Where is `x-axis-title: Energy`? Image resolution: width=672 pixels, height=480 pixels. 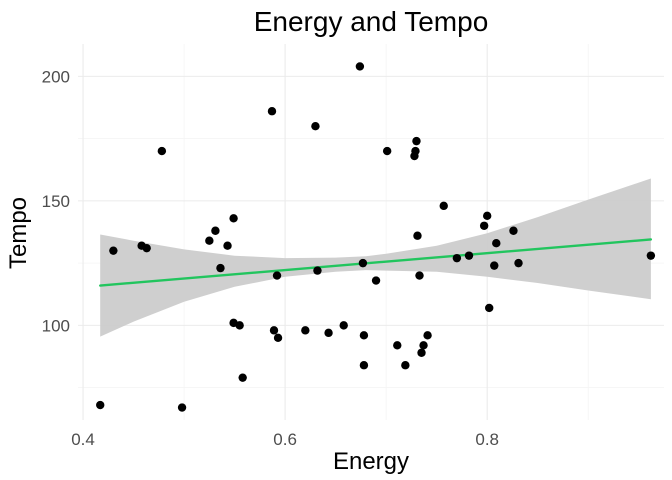 x-axis-title: Energy is located at coordinates (371, 461).